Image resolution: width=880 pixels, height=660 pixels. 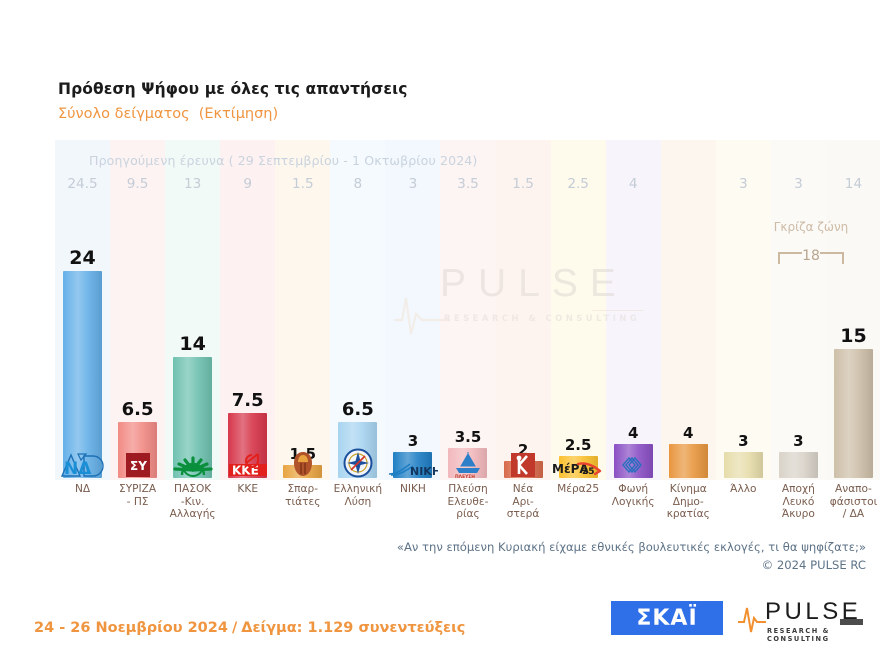 I want to click on chart-column: 1.5 2, so click(x=523, y=310).